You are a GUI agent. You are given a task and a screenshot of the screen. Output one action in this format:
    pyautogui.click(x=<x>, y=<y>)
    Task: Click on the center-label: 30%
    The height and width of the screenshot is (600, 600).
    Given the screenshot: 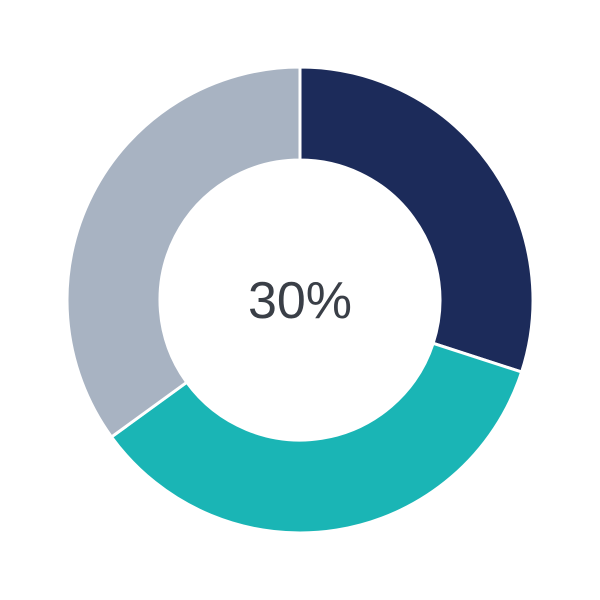 What is the action you would take?
    pyautogui.click(x=300, y=301)
    